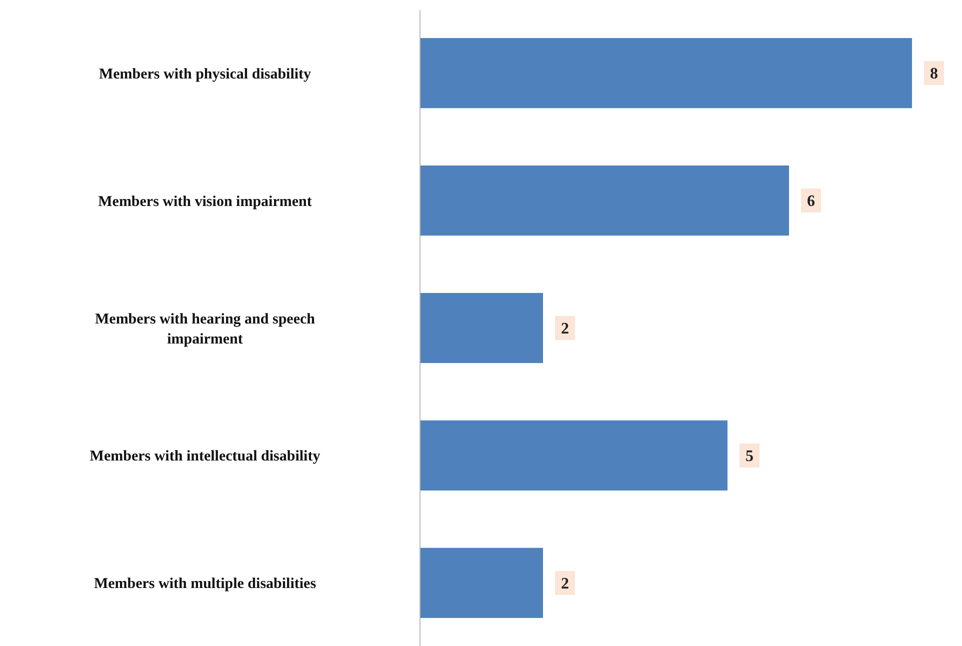 The width and height of the screenshot is (962, 646). I want to click on data-label: 8, so click(934, 74).